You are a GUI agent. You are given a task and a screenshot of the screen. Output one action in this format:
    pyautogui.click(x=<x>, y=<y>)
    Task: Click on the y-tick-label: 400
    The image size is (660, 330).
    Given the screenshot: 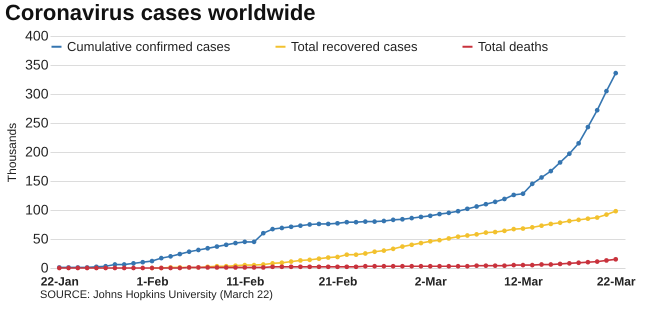 What is the action you would take?
    pyautogui.click(x=37, y=36)
    